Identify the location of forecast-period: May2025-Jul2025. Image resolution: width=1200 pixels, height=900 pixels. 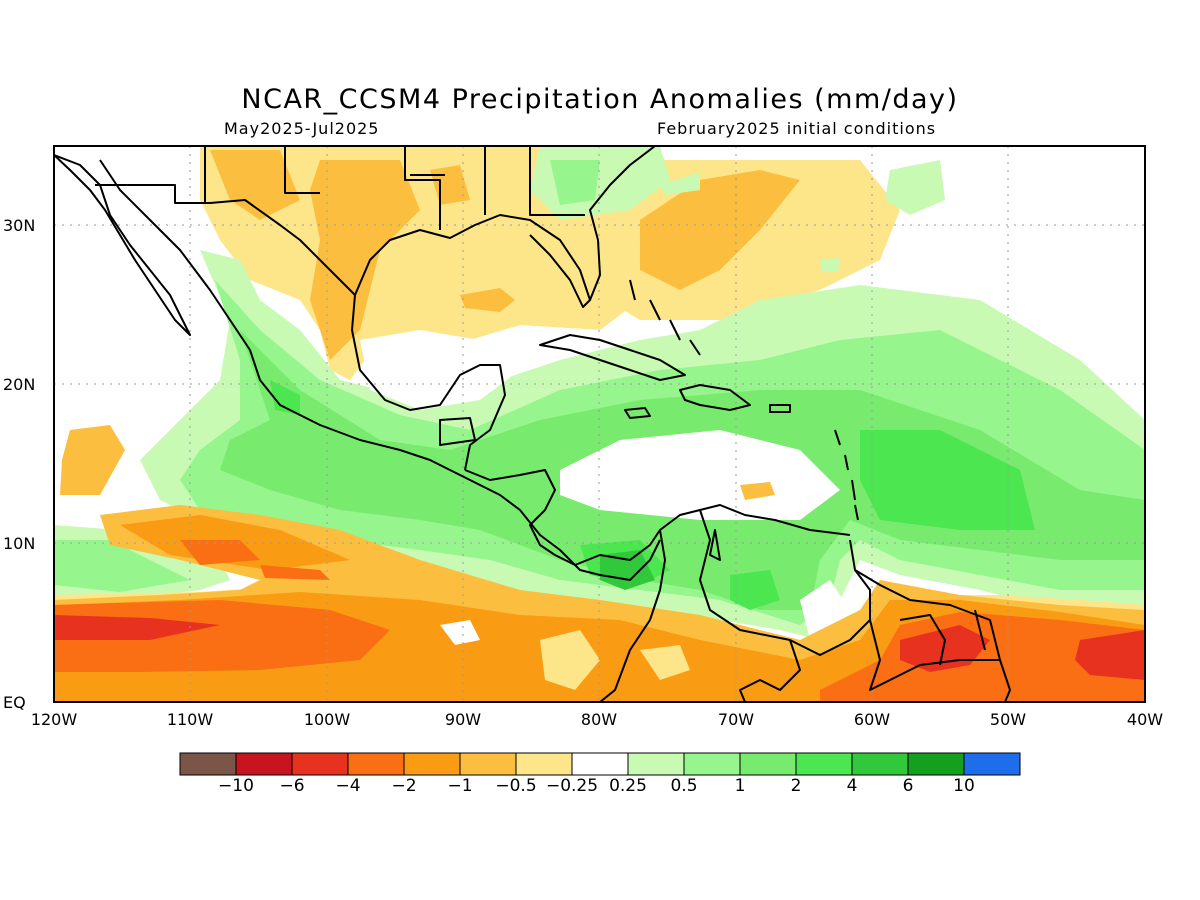
(302, 128).